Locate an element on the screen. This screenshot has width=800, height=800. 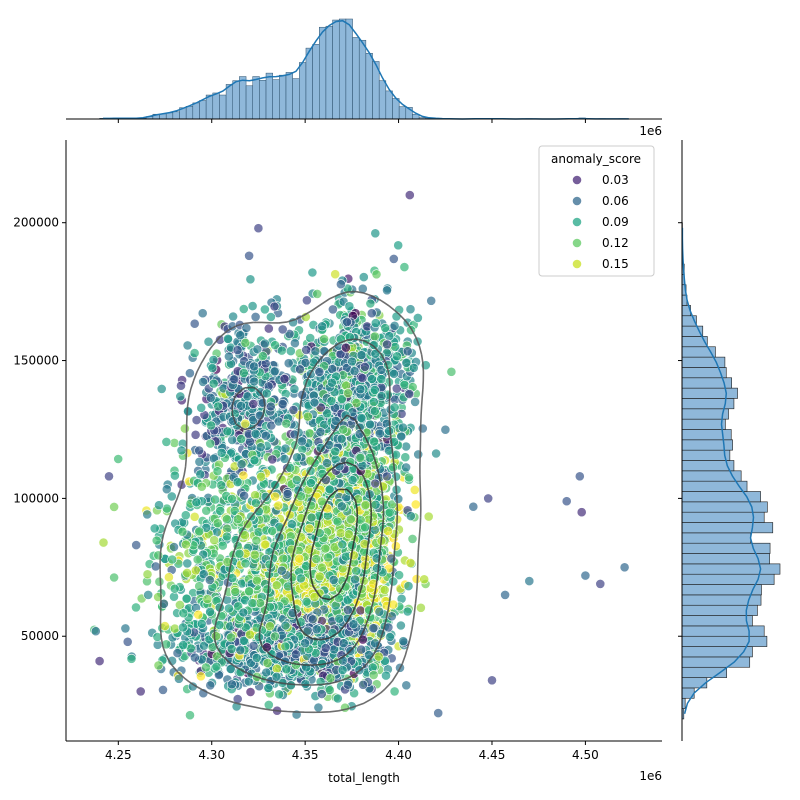
top-marginal-histogram is located at coordinates (364, 69).